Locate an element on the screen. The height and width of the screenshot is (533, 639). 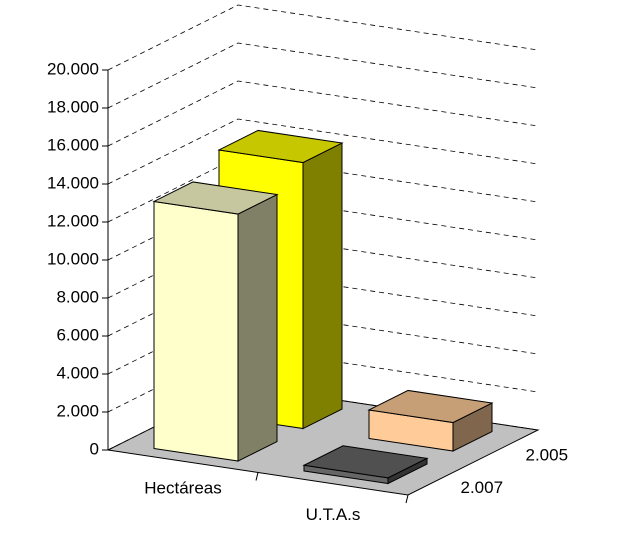
y-tick-label: 8.000 is located at coordinates (77, 296).